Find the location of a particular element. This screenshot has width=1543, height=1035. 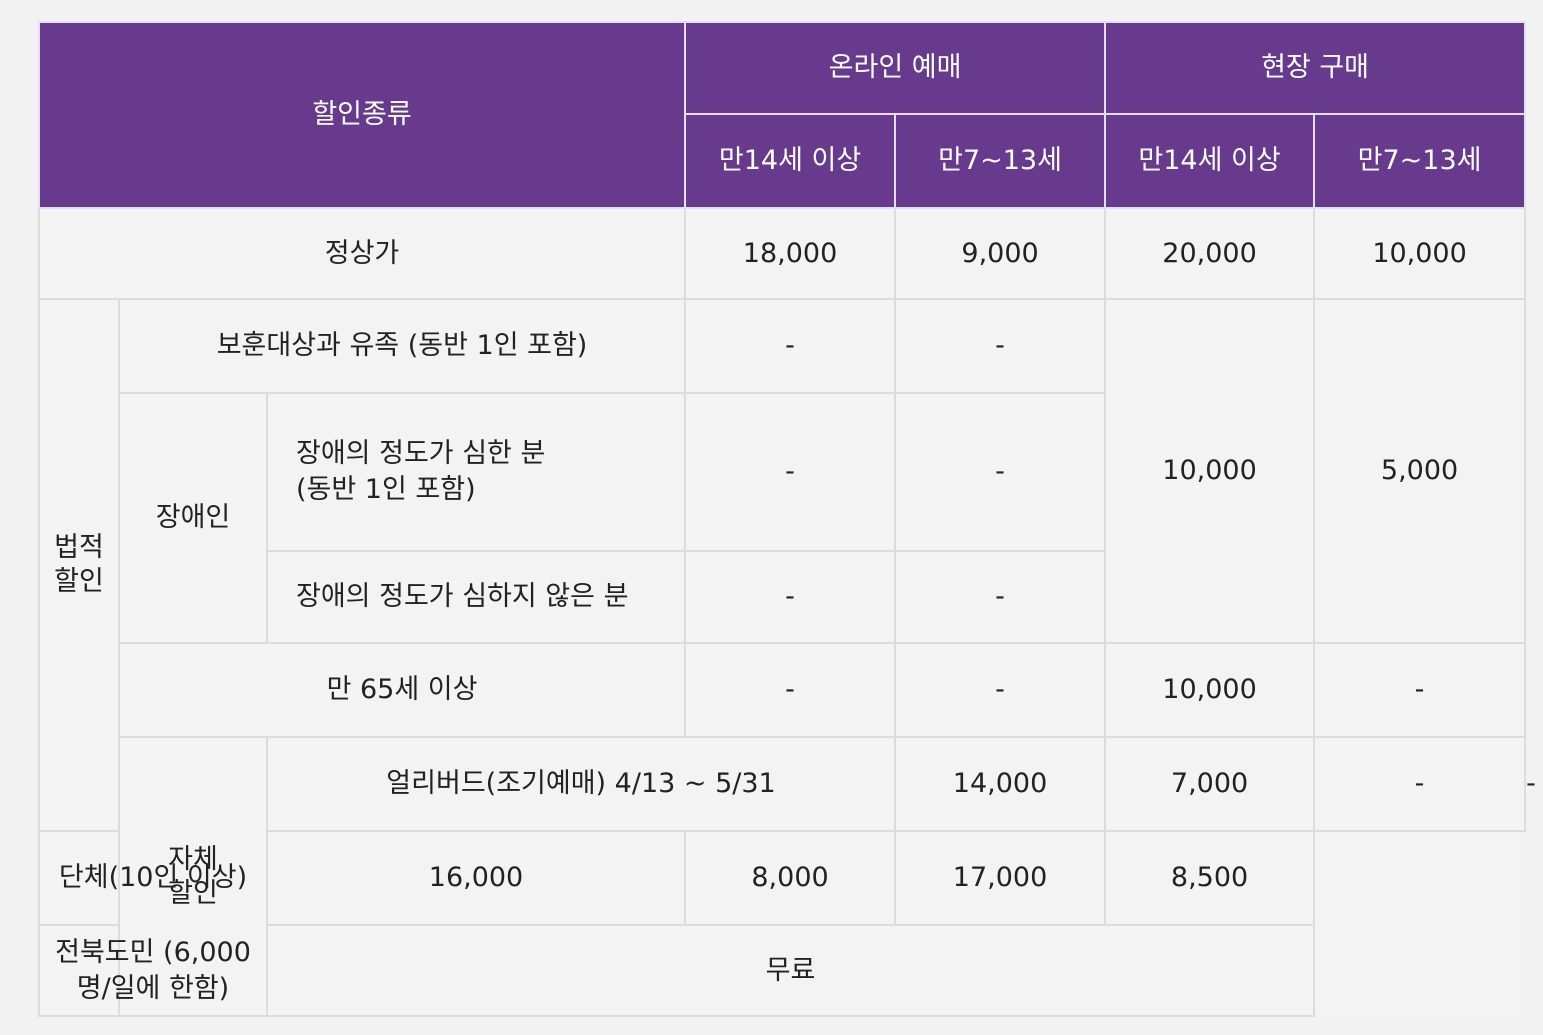

senior-label: 만 65세 이상 is located at coordinates (402, 690).